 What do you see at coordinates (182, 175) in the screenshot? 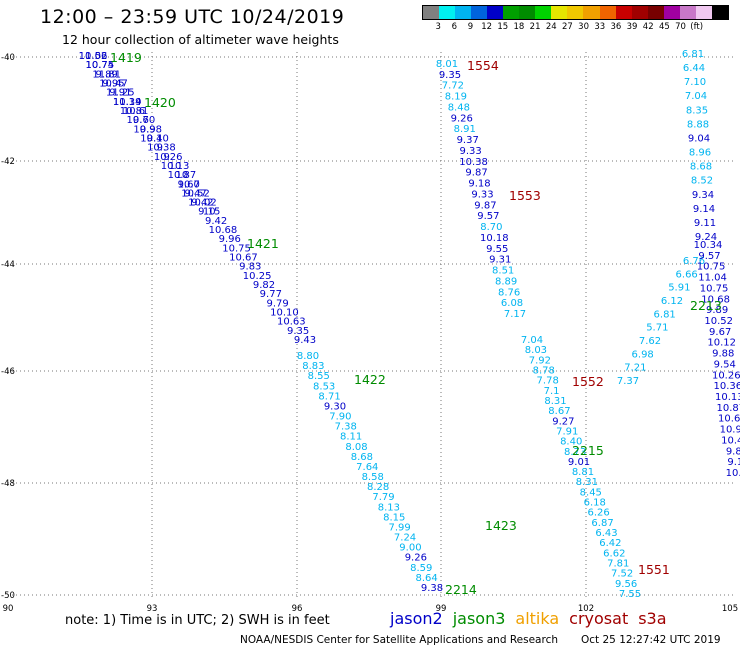
I see `wave-height-label: 10` at bounding box center [182, 175].